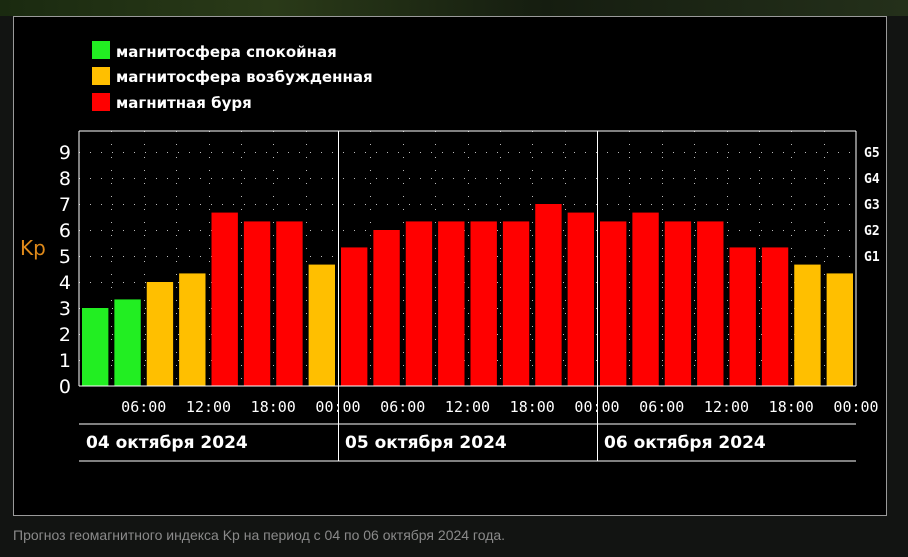 The height and width of the screenshot is (557, 908). Describe the element at coordinates (65, 231) in the screenshot. I see `y-tick-label: 6` at that location.